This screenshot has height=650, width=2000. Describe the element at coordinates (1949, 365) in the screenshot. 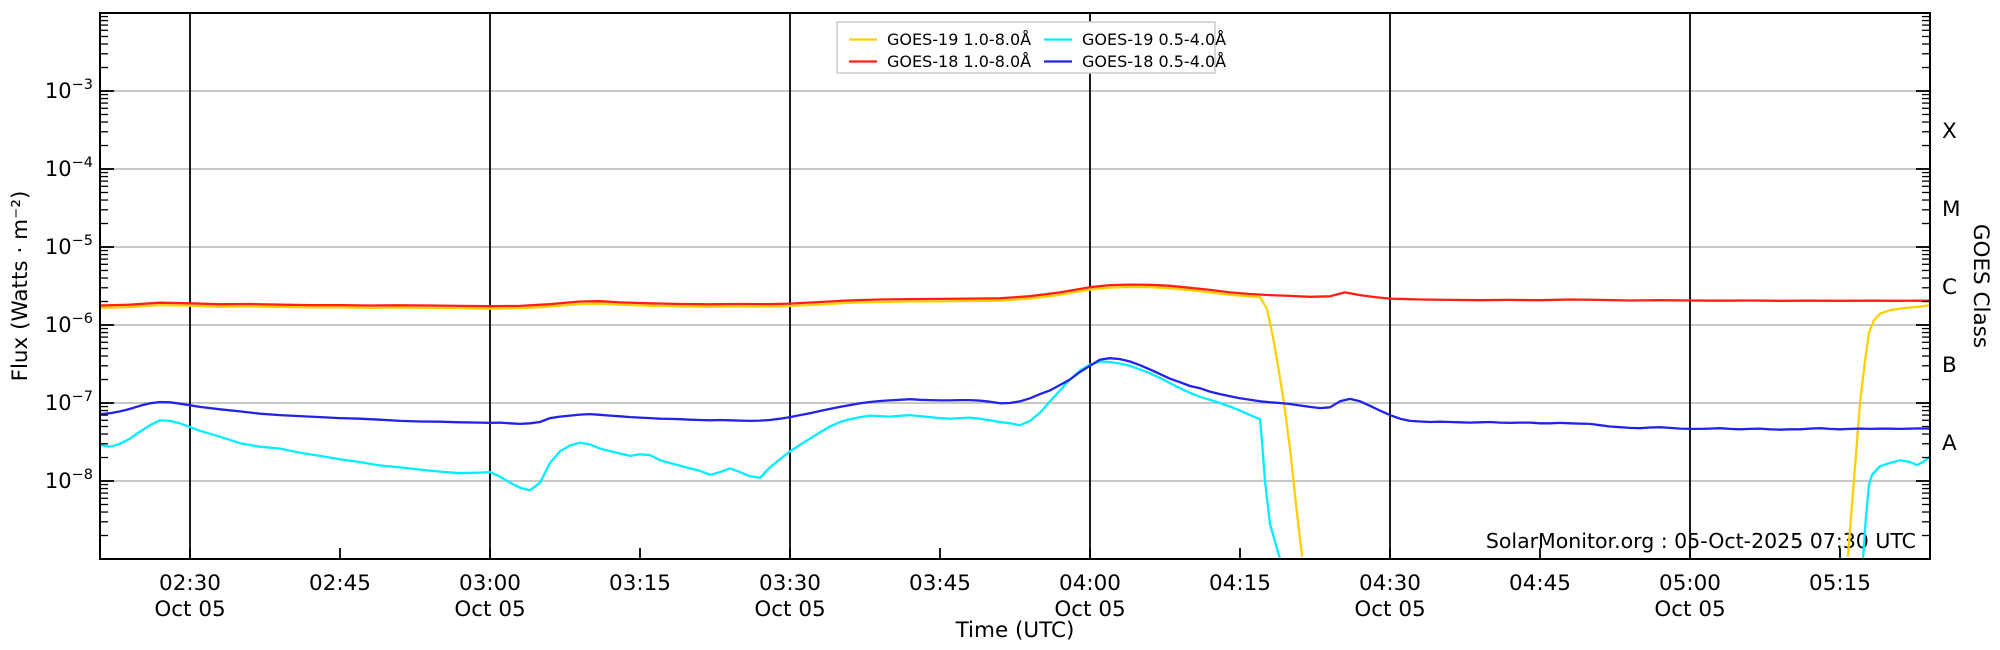

I see `goes-class-label-b: B` at that location.